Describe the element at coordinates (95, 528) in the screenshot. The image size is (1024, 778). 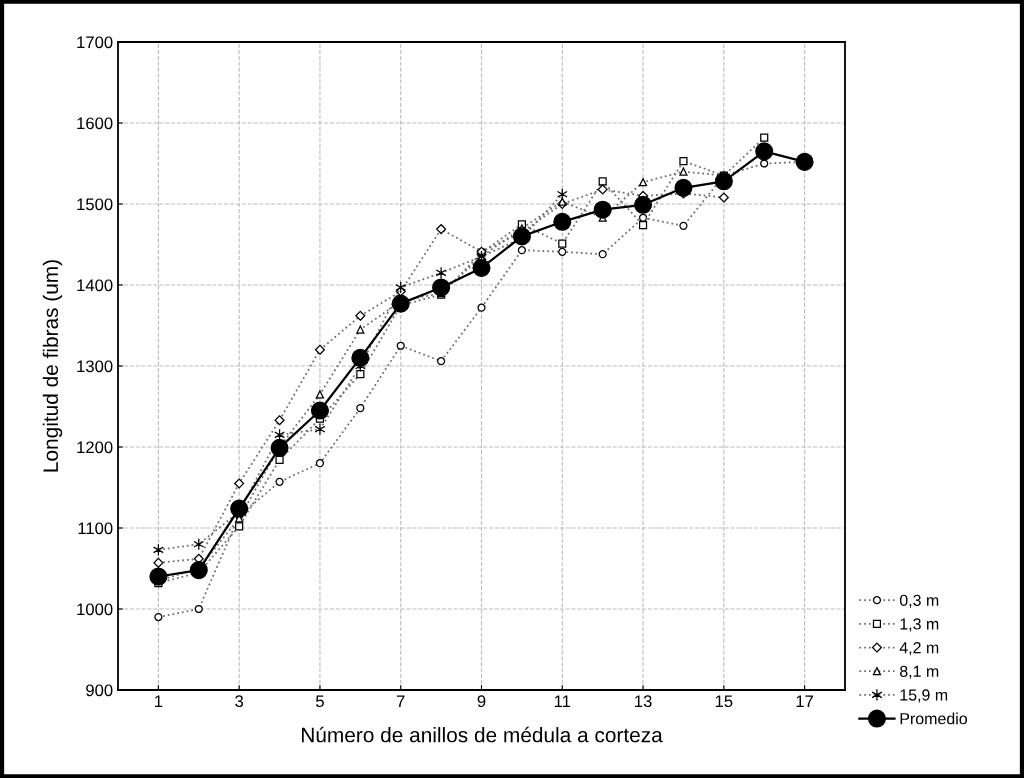
I see `y-tick-label: 1100` at that location.